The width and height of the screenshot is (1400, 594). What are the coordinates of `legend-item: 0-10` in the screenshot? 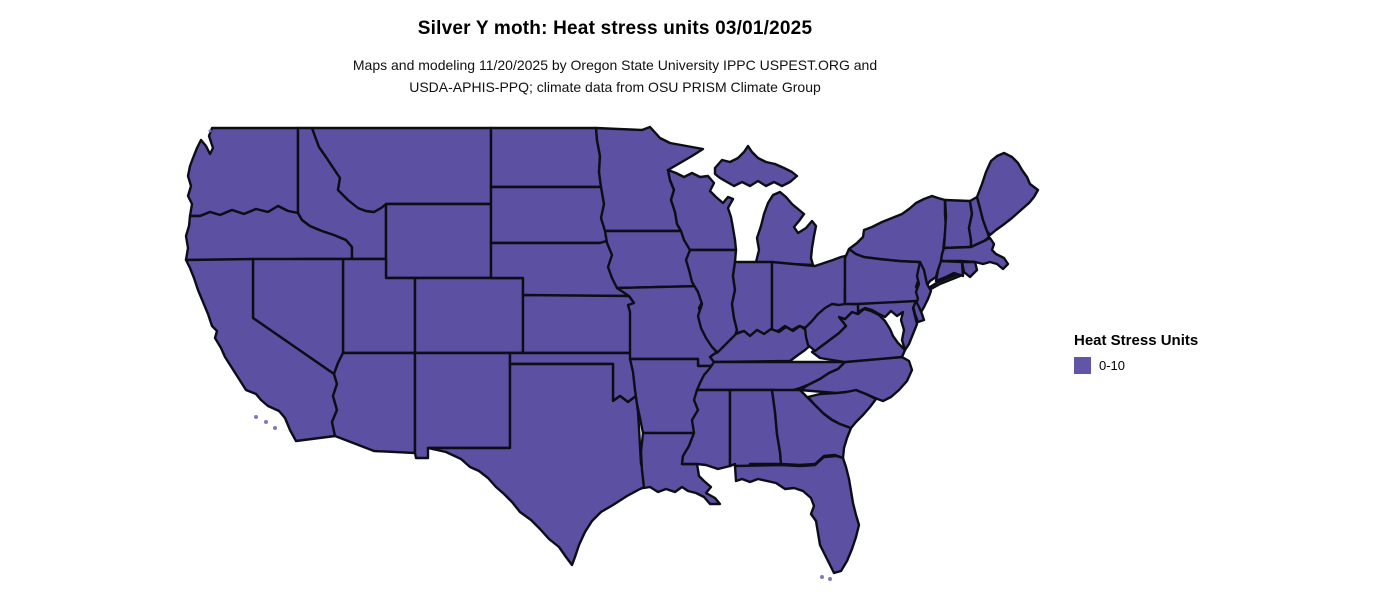 It's located at (1136, 365).